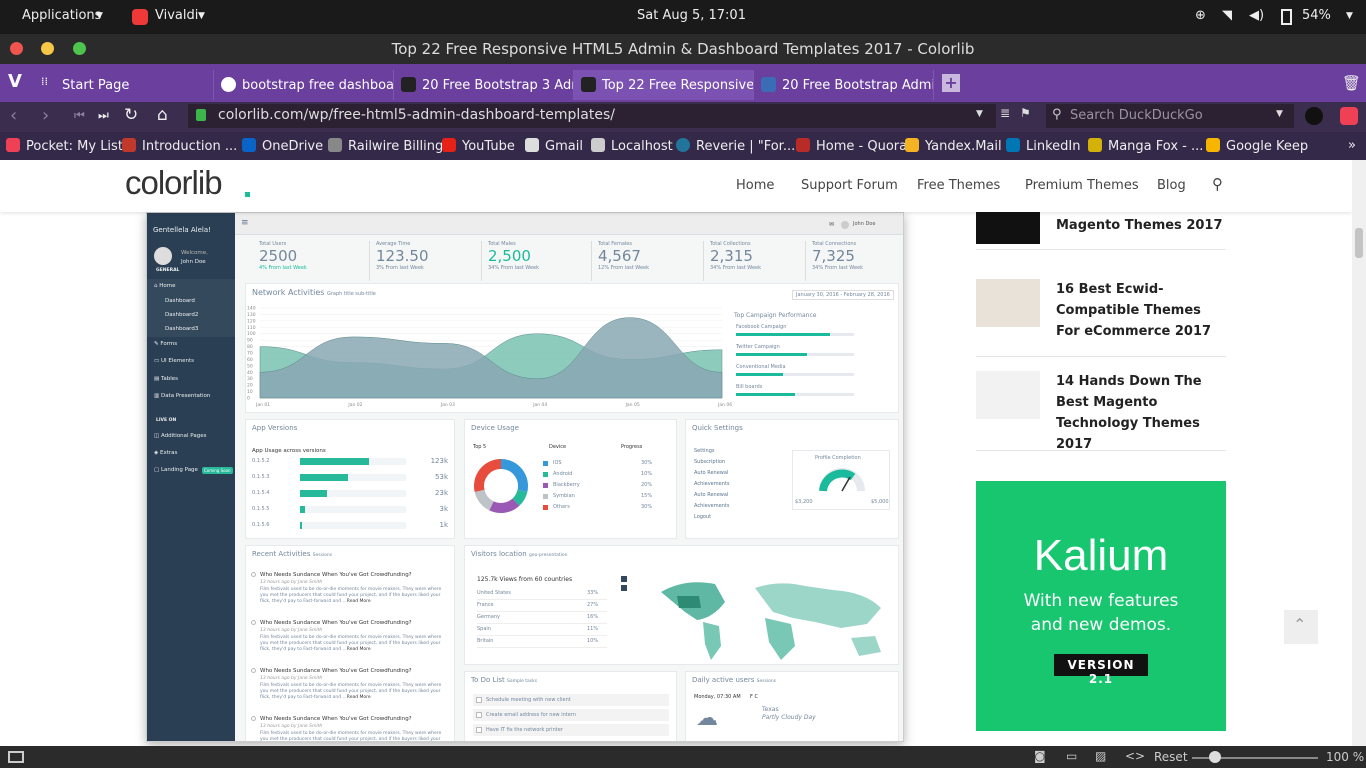 The height and width of the screenshot is (768, 1366). Describe the element at coordinates (1227, 15) in the screenshot. I see `wifi-icon: ◥` at that location.